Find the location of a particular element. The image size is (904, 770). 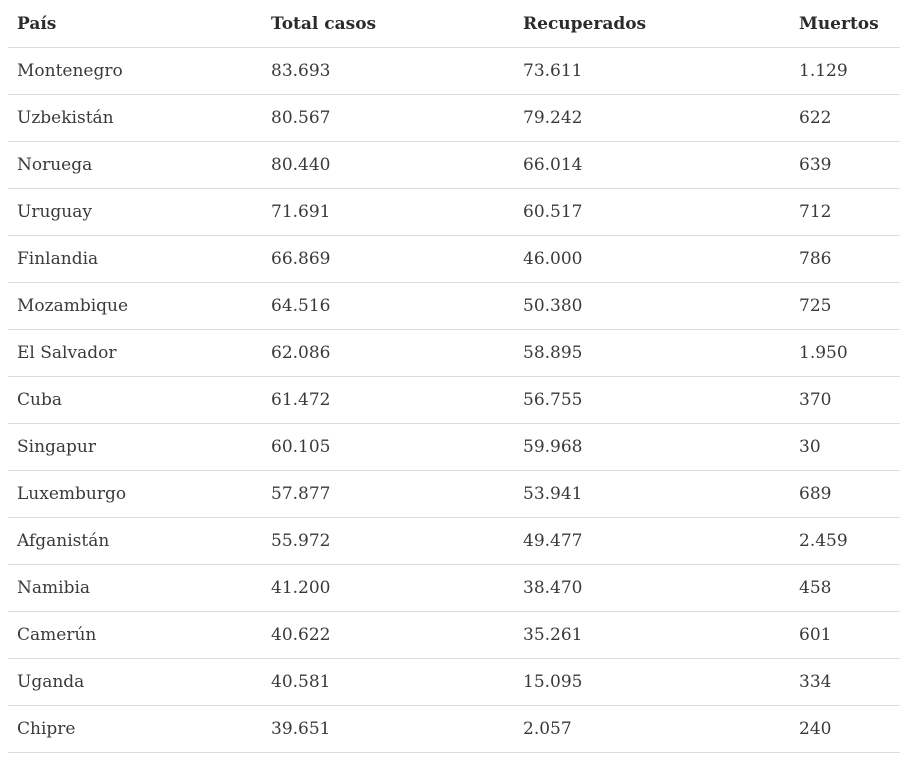

cell-country: El Salvador is located at coordinates (135, 353).